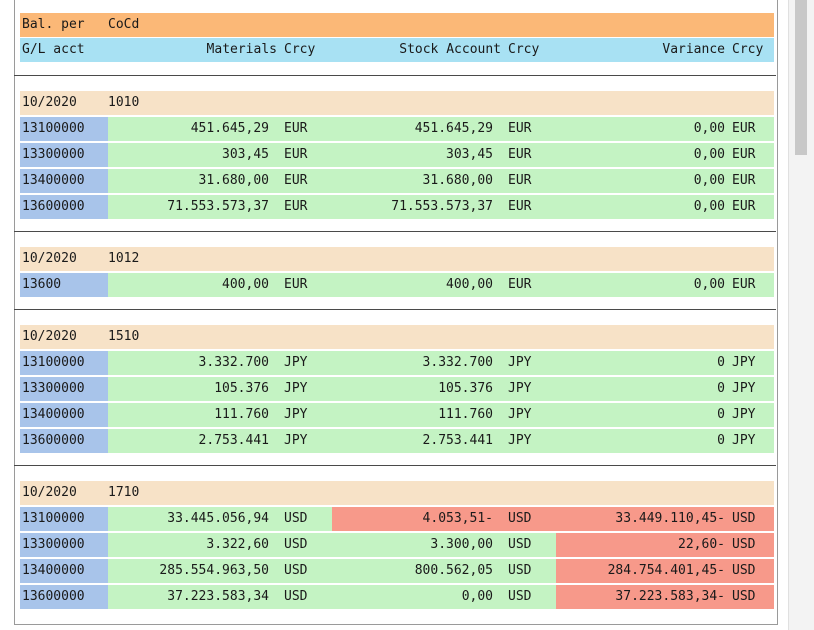 This screenshot has width=814, height=630. Describe the element at coordinates (693, 49) in the screenshot. I see `col-variance: Variance` at that location.